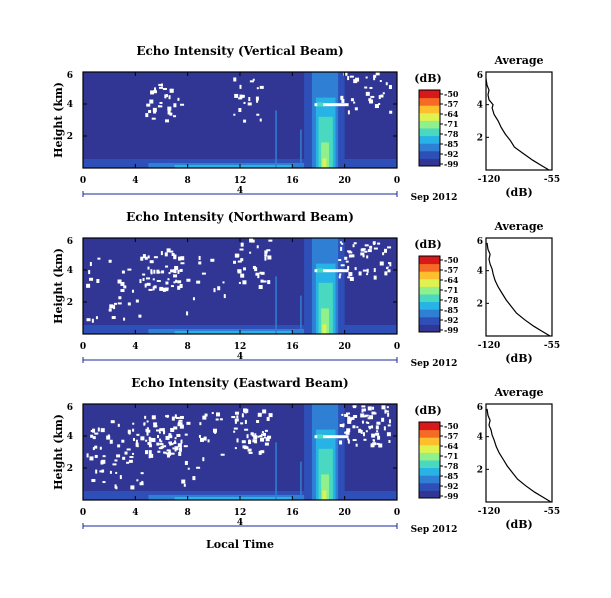  What do you see at coordinates (188, 181) in the screenshot?
I see `x-tick-label: 8` at bounding box center [188, 181].